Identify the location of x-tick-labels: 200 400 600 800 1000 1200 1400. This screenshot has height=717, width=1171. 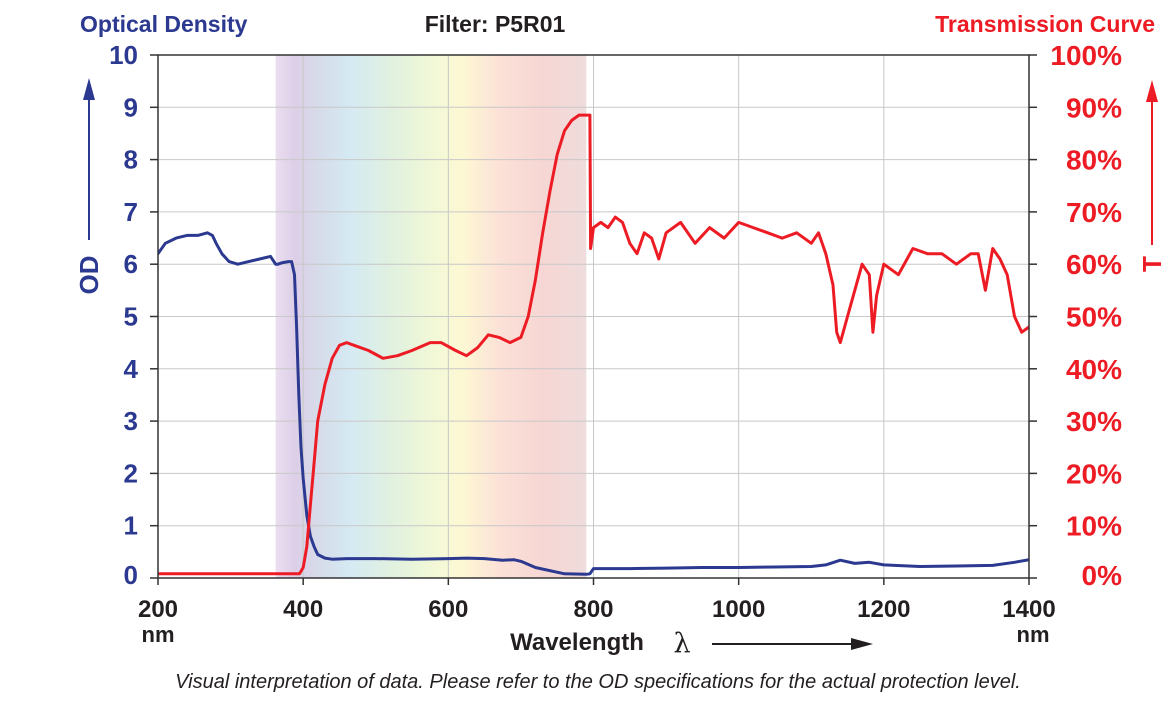
(597, 609).